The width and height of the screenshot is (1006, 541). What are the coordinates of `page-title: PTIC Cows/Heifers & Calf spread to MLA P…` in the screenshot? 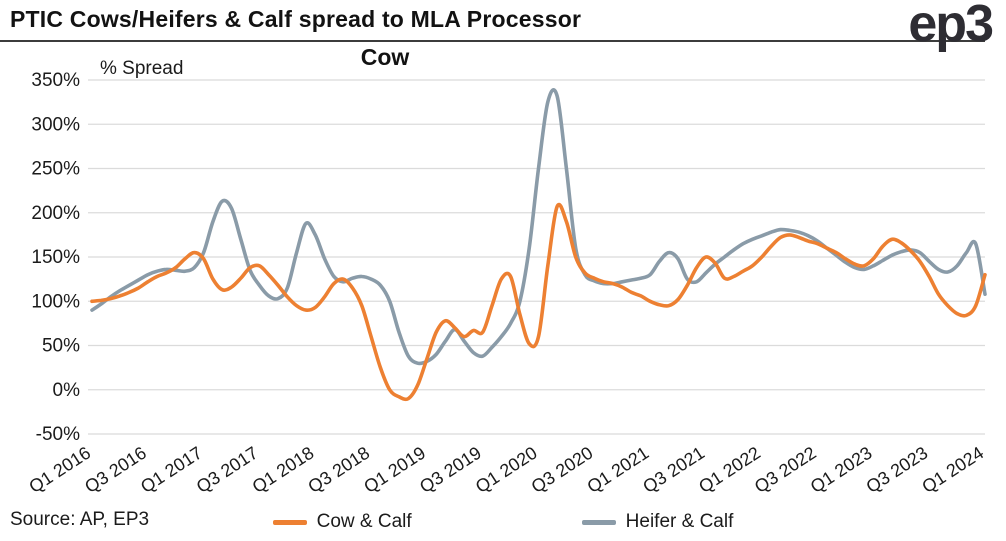 It's located at (296, 19).